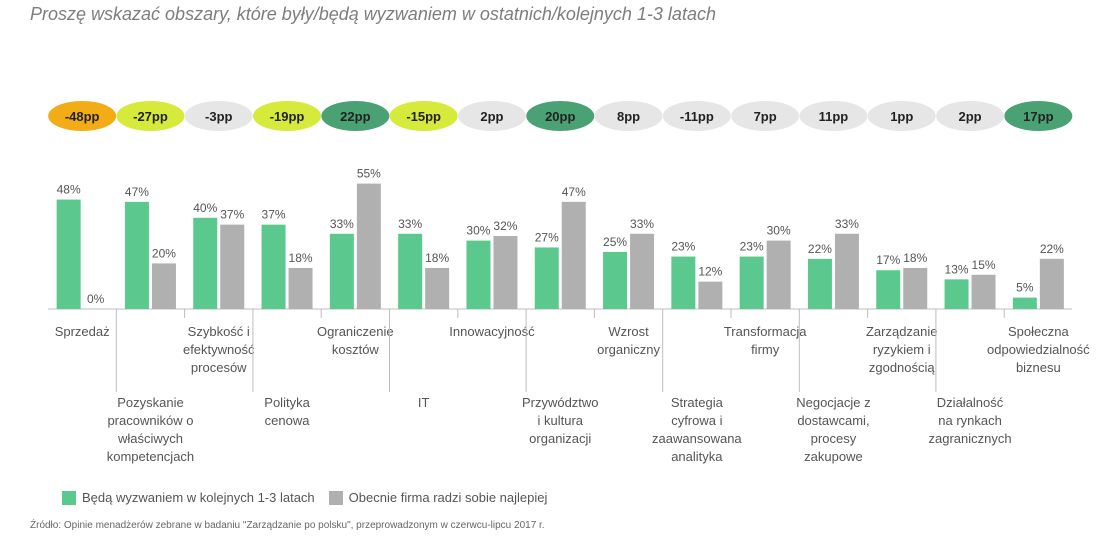 The width and height of the screenshot is (1102, 538). I want to click on category-label: Ograniczenie kosztów, so click(355, 340).